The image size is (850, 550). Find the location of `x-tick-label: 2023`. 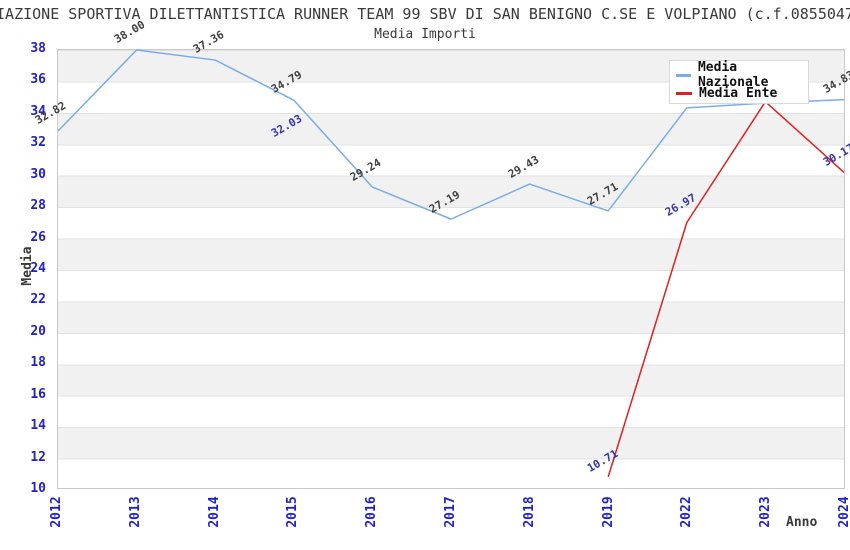

x-tick-label: 2023 is located at coordinates (766, 512).